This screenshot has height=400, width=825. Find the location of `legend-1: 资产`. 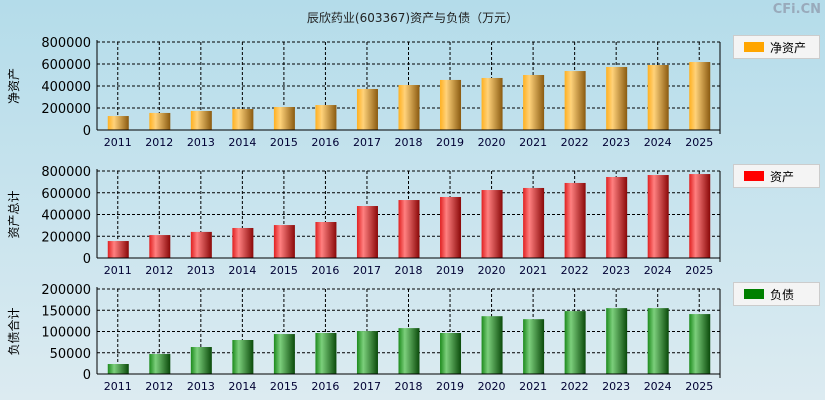

legend-1: 资产 is located at coordinates (776, 176).